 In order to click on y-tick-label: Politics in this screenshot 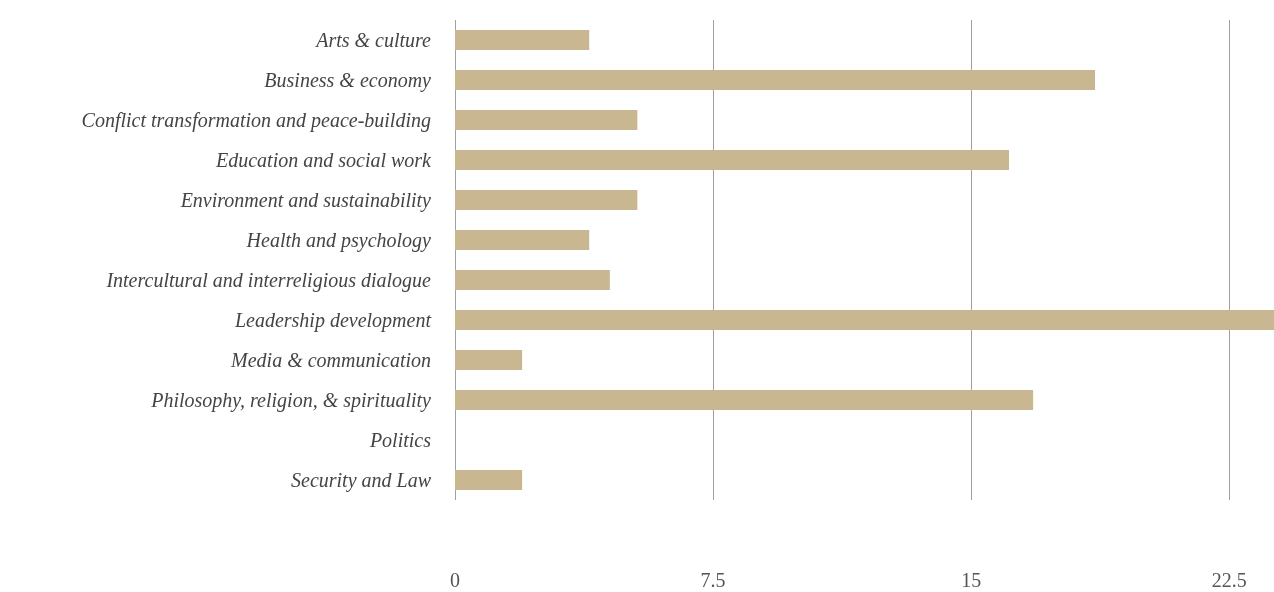, I will do `click(400, 440)`.